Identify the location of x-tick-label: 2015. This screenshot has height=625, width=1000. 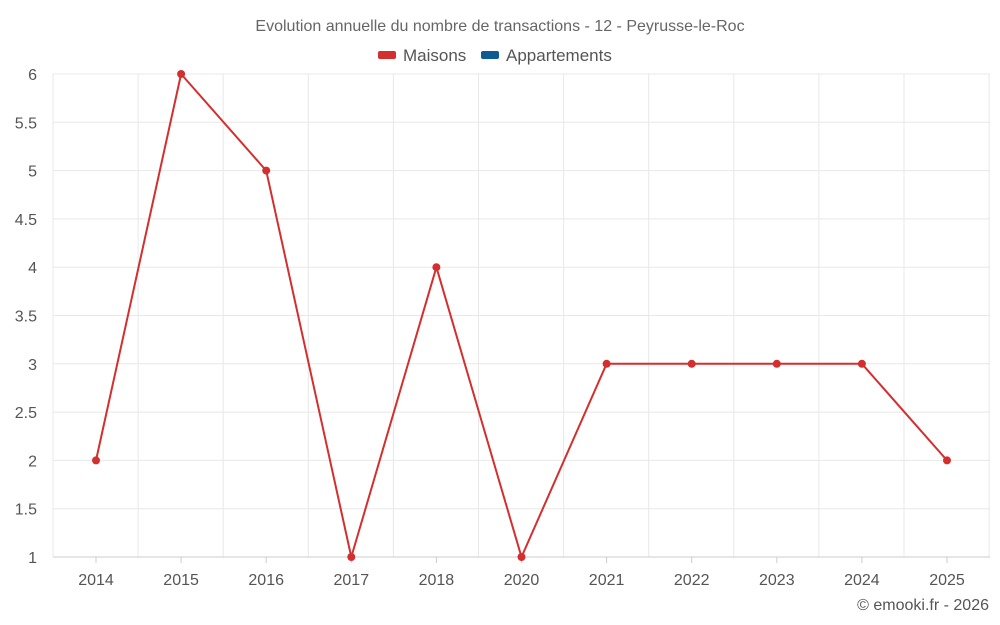
(181, 580).